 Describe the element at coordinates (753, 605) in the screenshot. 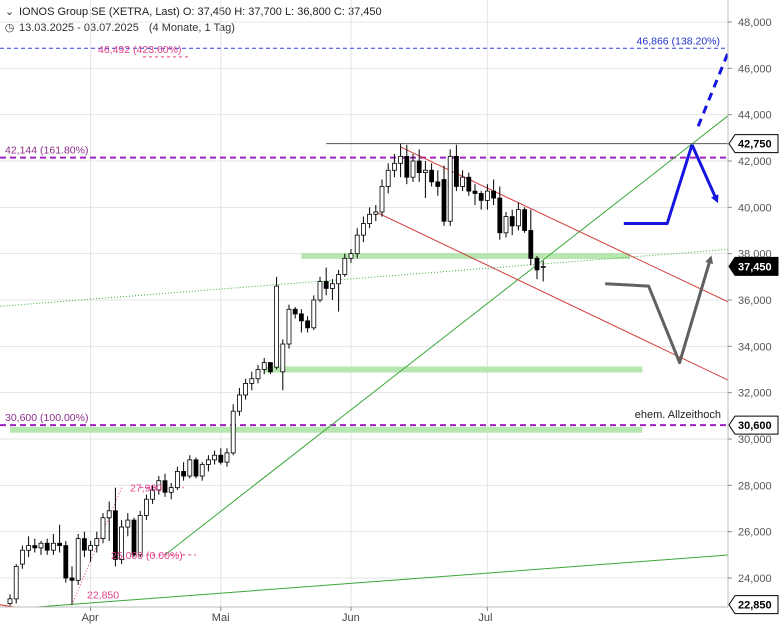

I see `price-tag-box` at that location.